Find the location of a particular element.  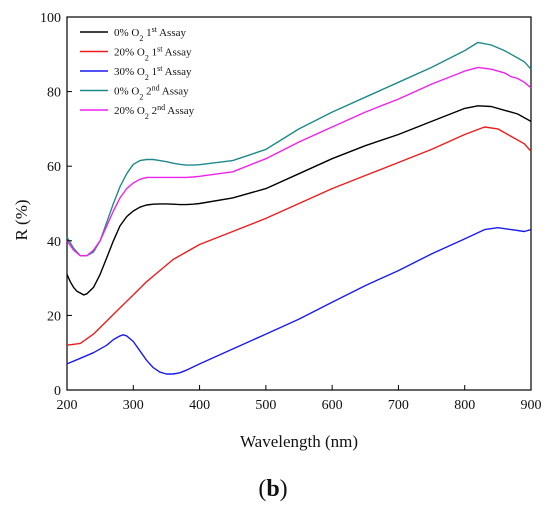

y-tick-label: 40 is located at coordinates (54, 242).